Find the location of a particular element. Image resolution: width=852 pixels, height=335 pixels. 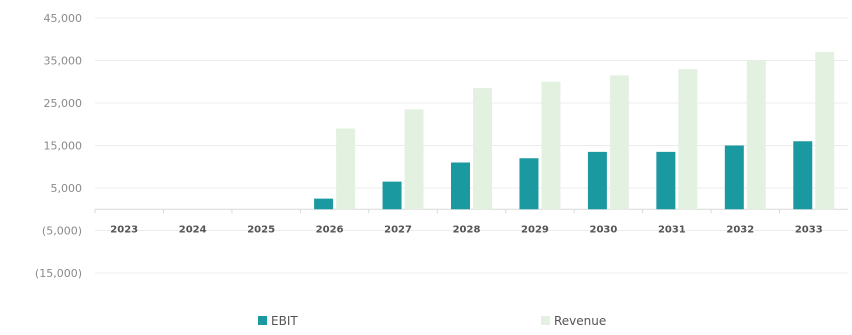

bar-revenue-2027 is located at coordinates (414, 159).